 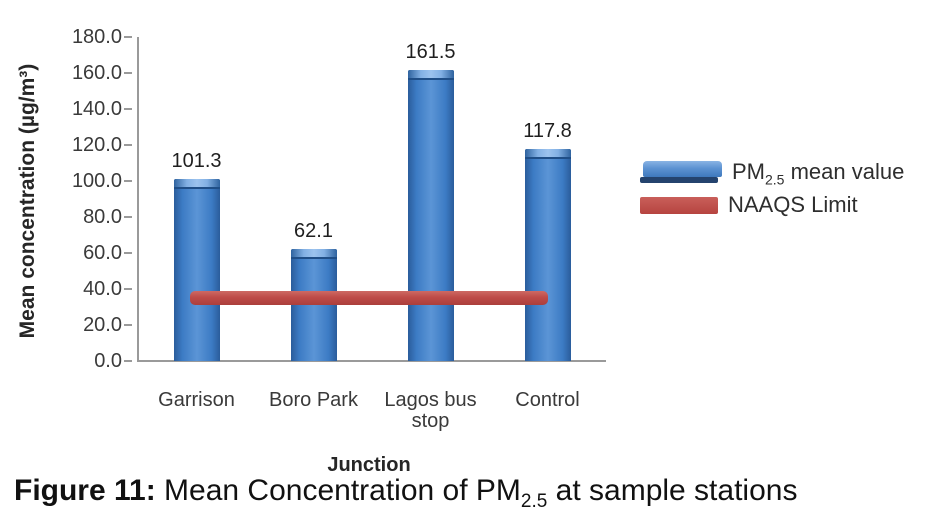 What do you see at coordinates (793, 204) in the screenshot?
I see `legend-label-naaqs: NAAQS Limit` at bounding box center [793, 204].